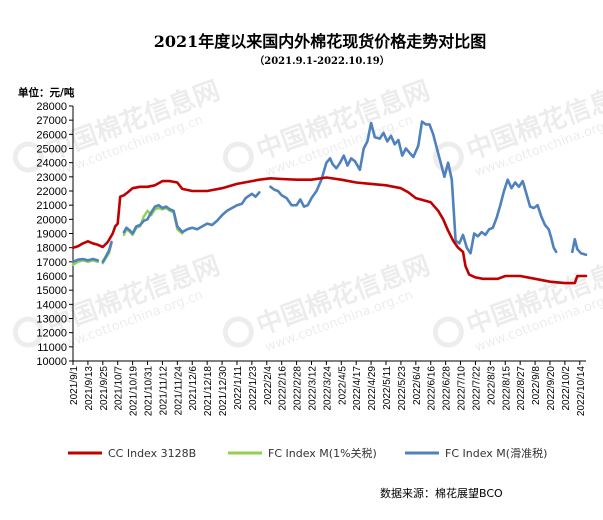 The height and width of the screenshot is (520, 603). I want to click on y-tick-label: 22000, so click(51, 192).